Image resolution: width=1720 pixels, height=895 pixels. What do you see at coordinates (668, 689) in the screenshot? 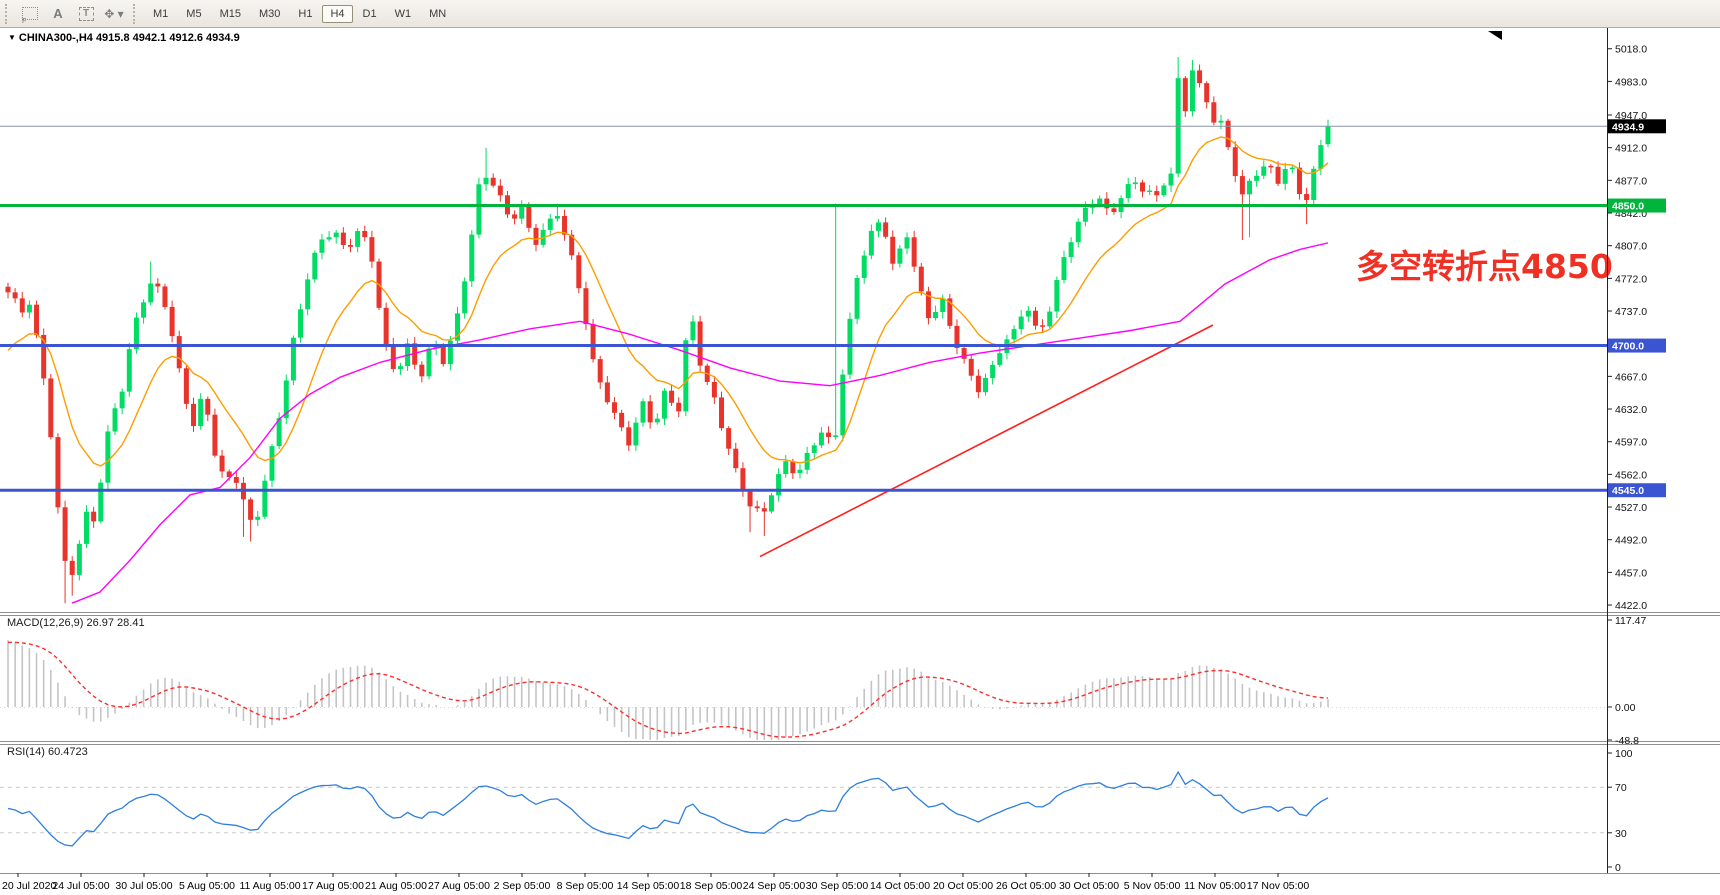
I see `macd-signal-line` at bounding box center [668, 689].